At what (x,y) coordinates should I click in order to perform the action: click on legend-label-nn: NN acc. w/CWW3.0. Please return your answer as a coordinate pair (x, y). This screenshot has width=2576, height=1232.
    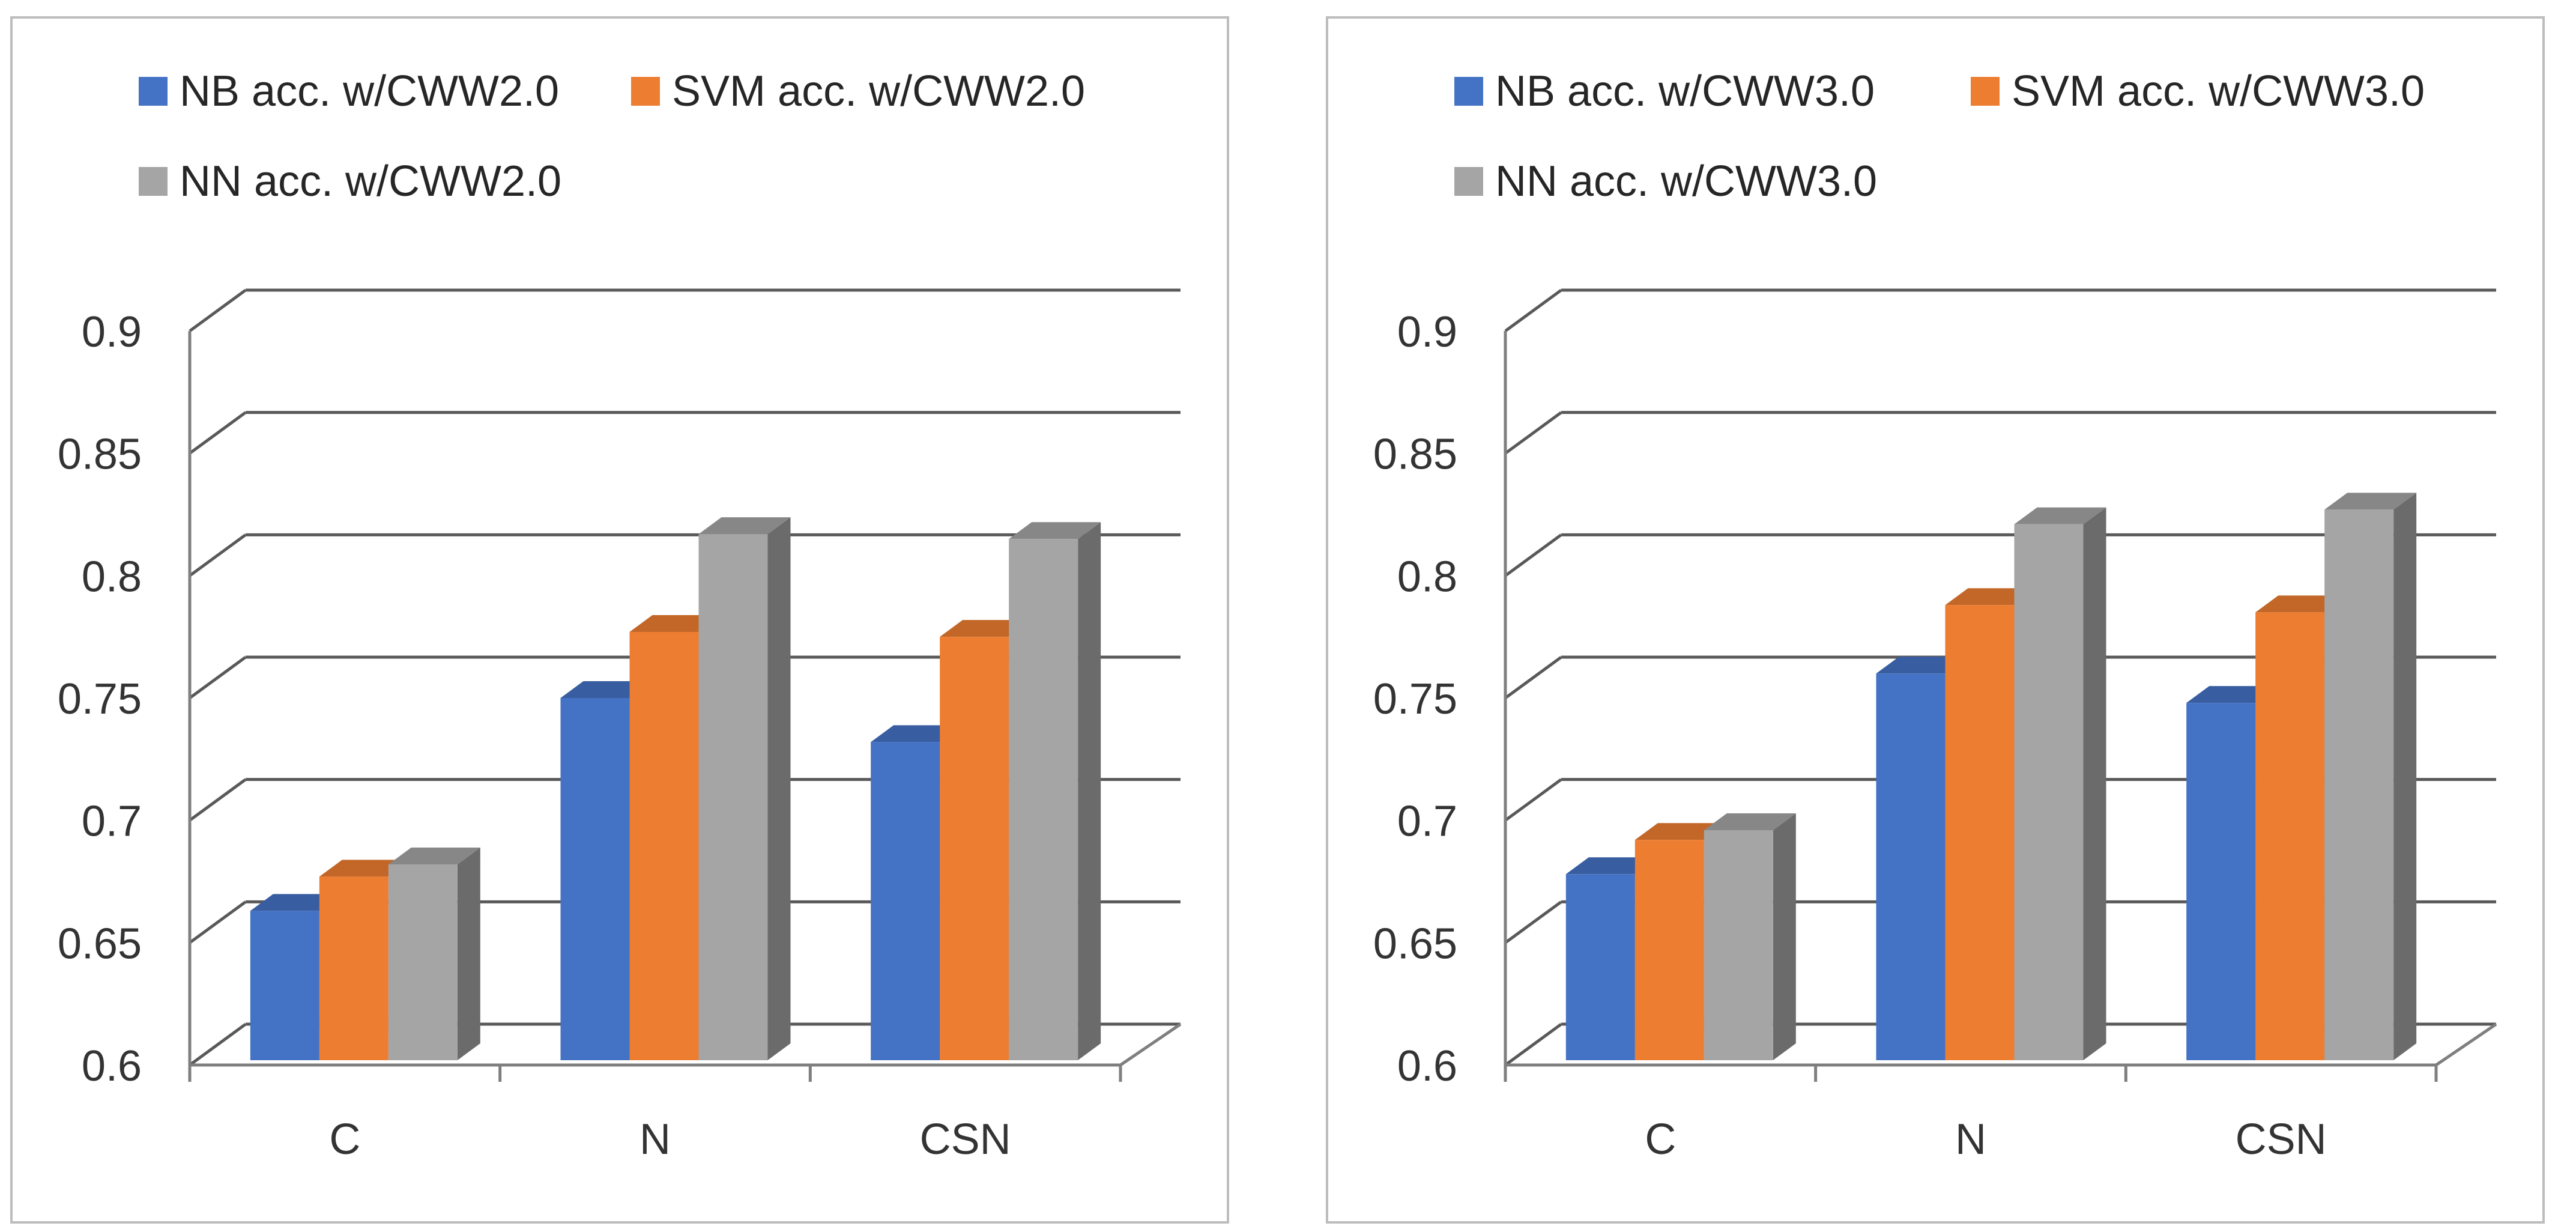
    Looking at the image, I should click on (1686, 181).